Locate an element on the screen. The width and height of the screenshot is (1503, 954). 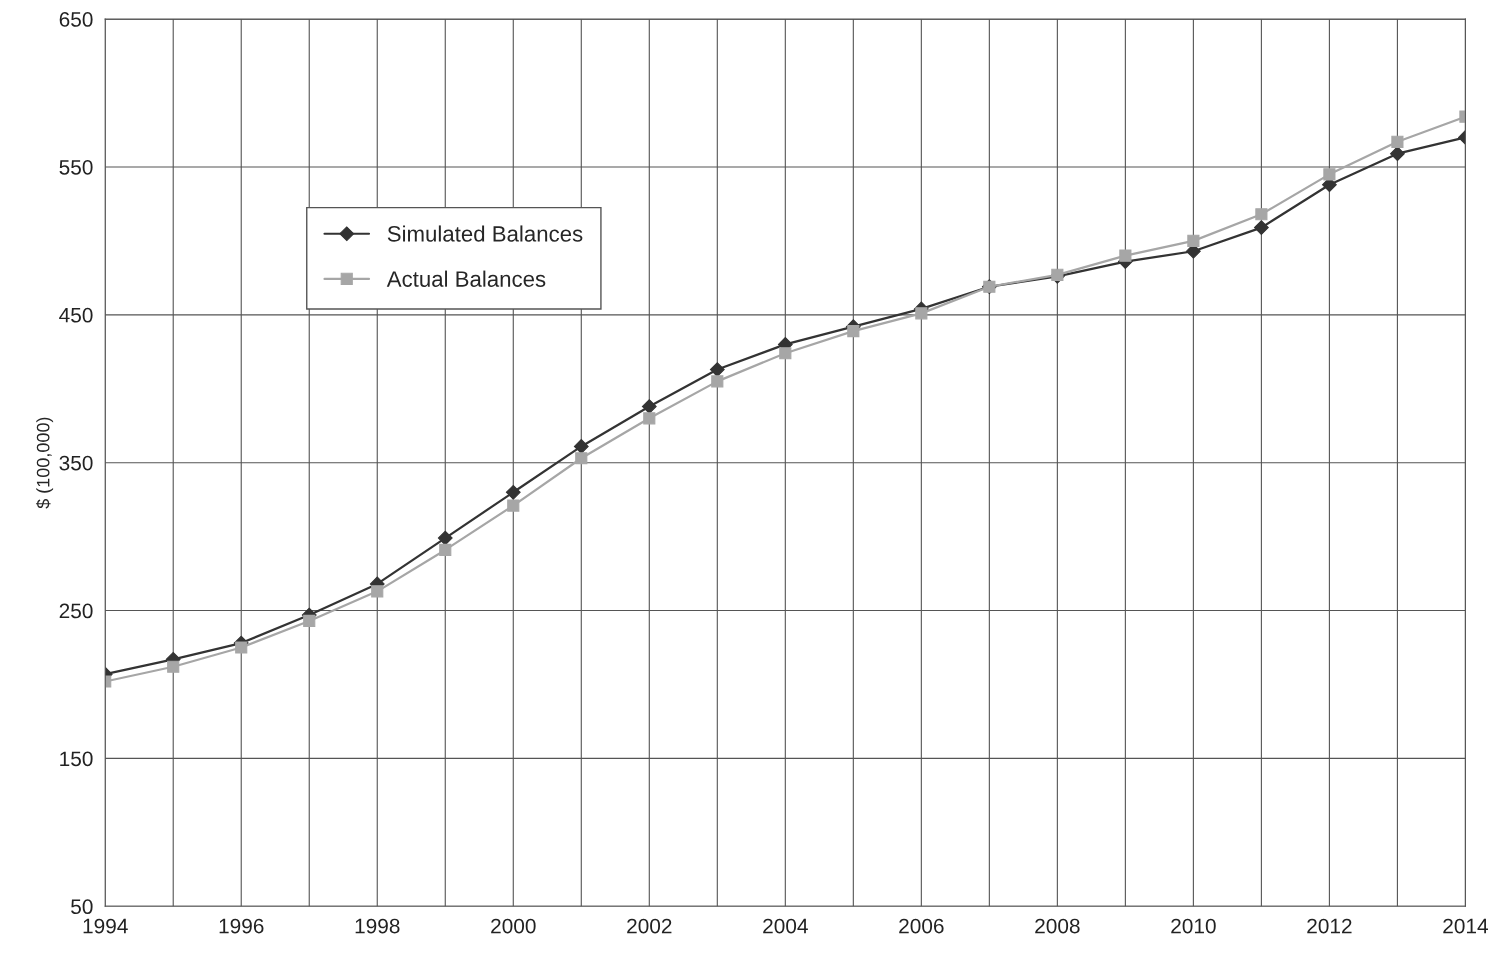
y-tick-label: 150 is located at coordinates (76, 759).